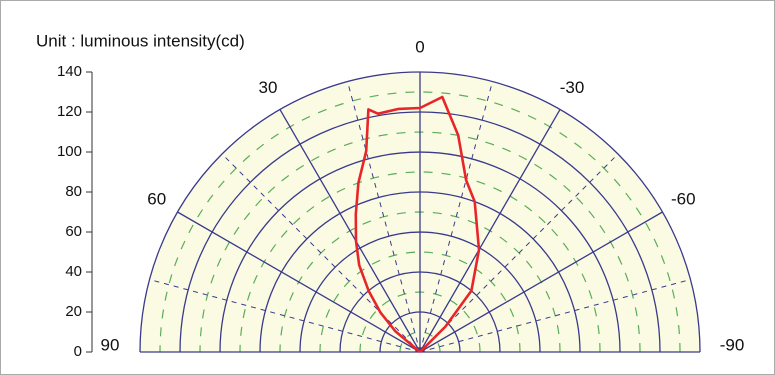  Describe the element at coordinates (69, 111) in the screenshot. I see `y-tick-label: 120` at that location.